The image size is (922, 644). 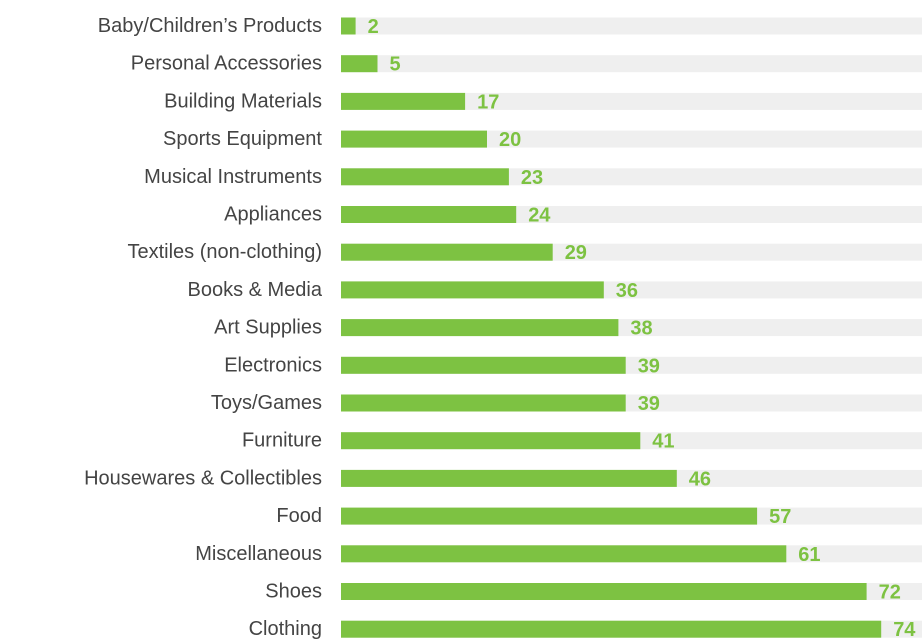 I want to click on value-label: 24, so click(x=539, y=216).